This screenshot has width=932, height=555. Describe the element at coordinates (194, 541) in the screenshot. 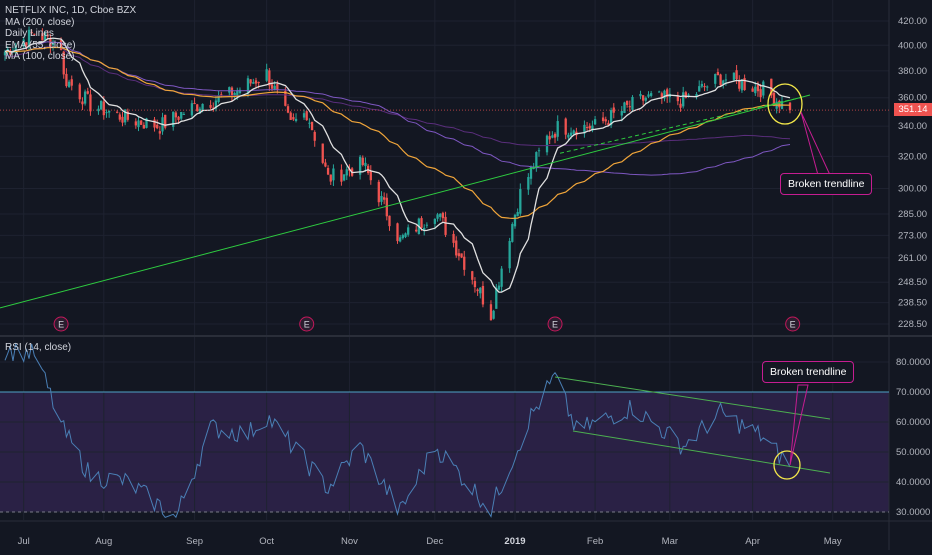

I see `time-tick-label: Sep` at that location.